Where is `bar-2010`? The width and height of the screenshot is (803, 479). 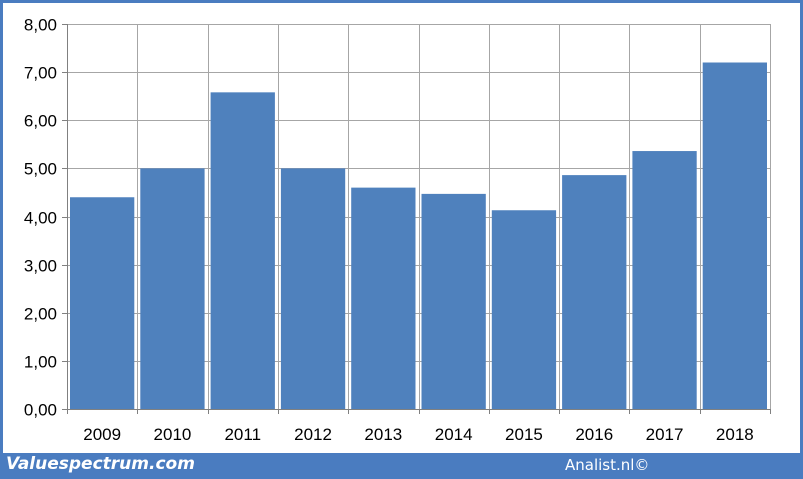 bar-2010 is located at coordinates (172, 288).